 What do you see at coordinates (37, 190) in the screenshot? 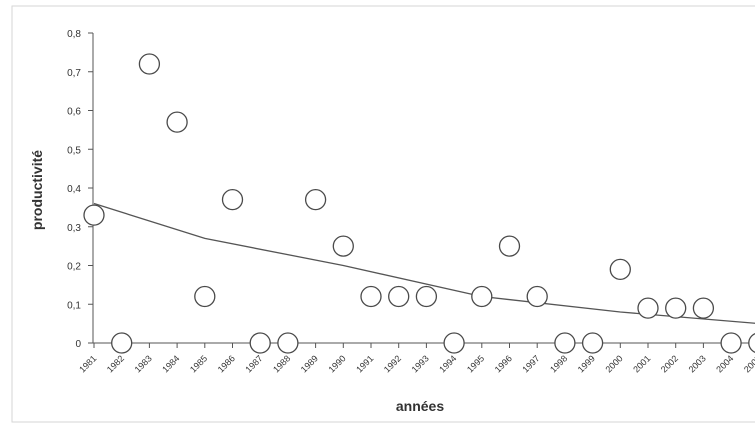
I see `y-axis-label: productivité` at bounding box center [37, 190].